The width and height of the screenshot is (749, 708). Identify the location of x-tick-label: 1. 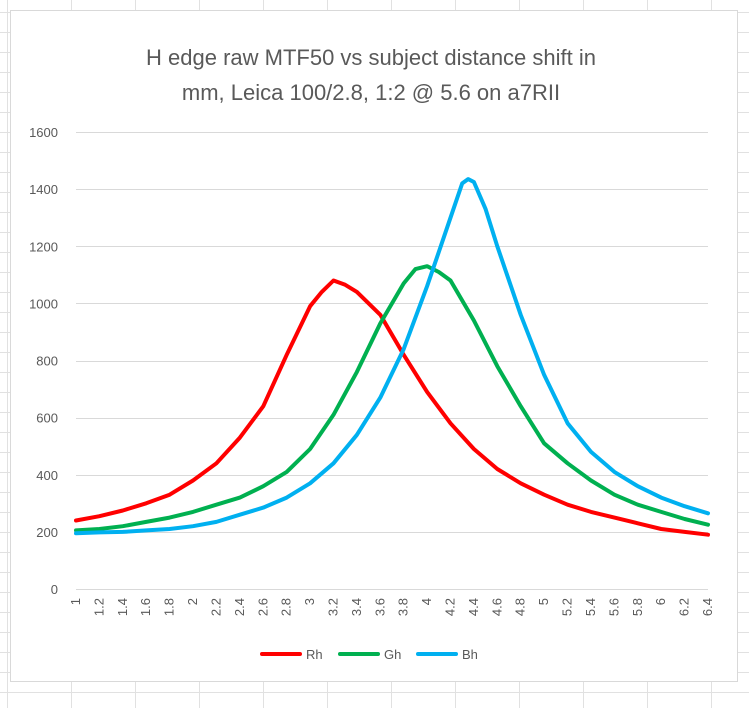
(75, 601).